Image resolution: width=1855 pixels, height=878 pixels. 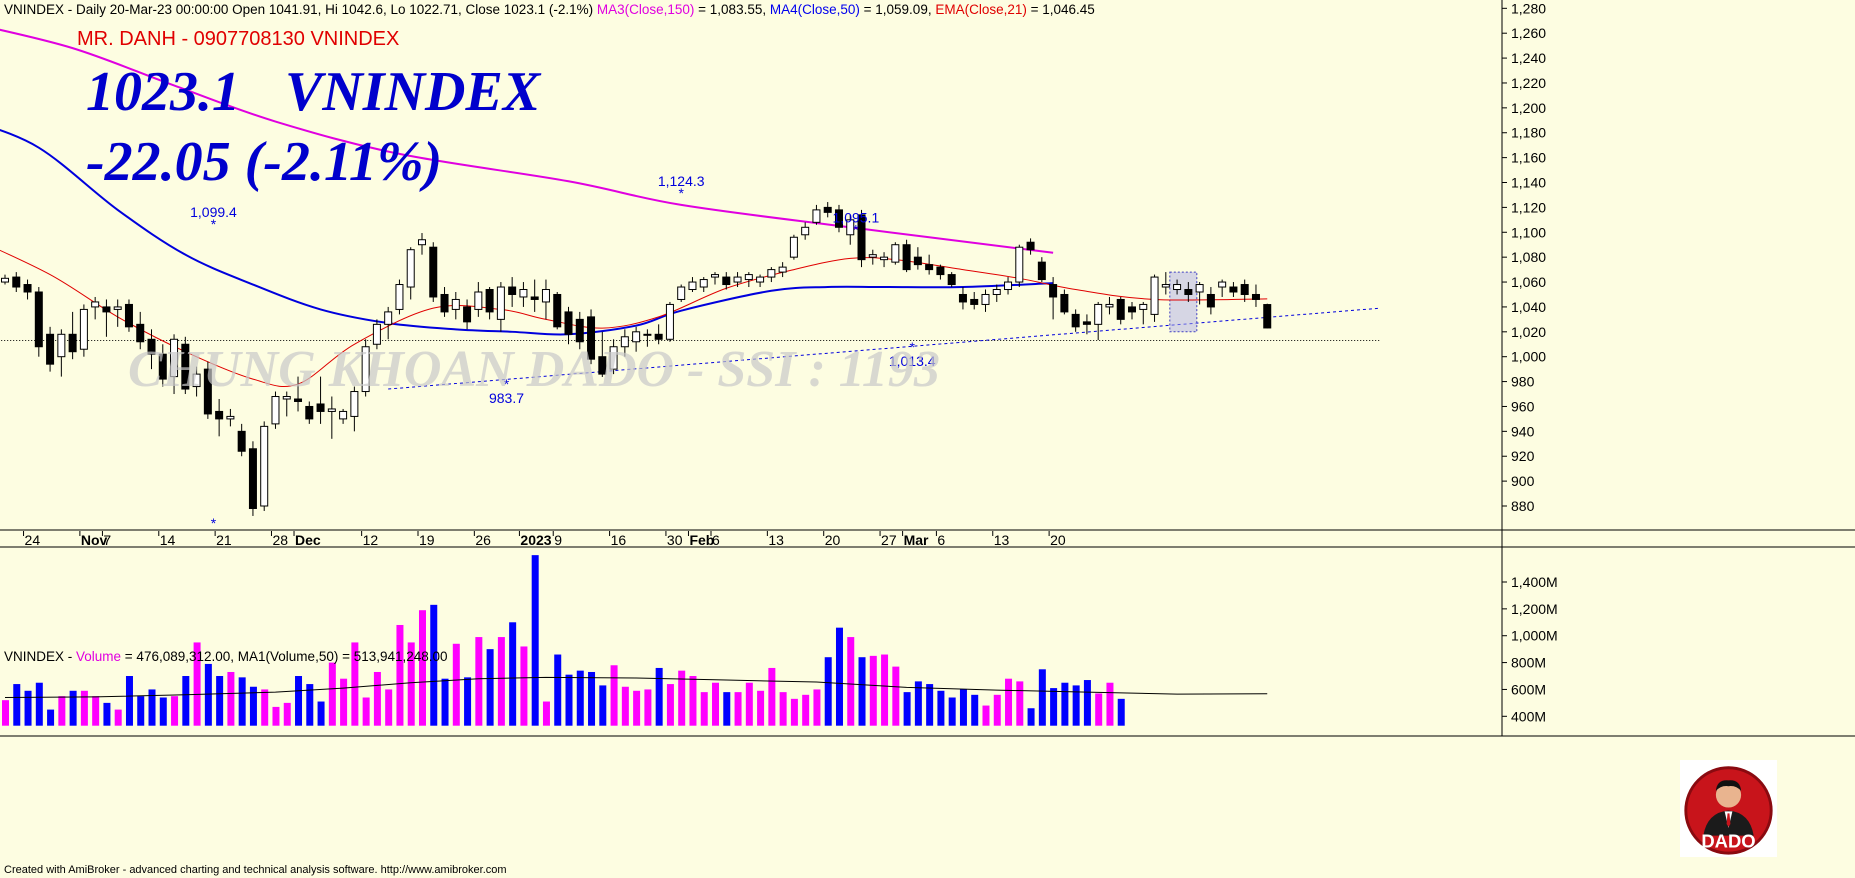 What do you see at coordinates (675, 540) in the screenshot?
I see `x-tick-label: 30` at bounding box center [675, 540].